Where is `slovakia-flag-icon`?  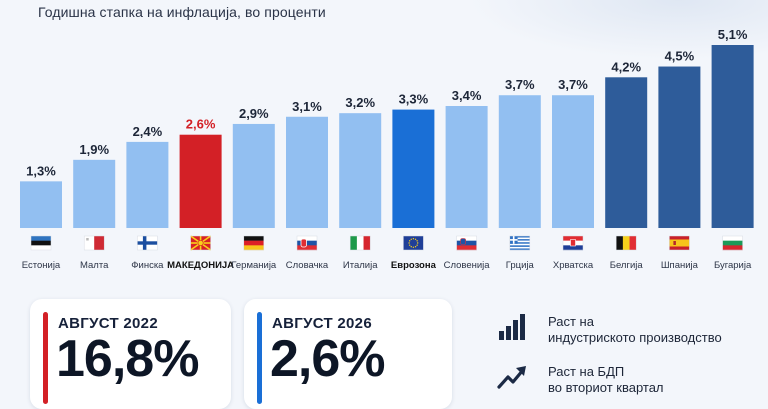
slovakia-flag-icon is located at coordinates (307, 243).